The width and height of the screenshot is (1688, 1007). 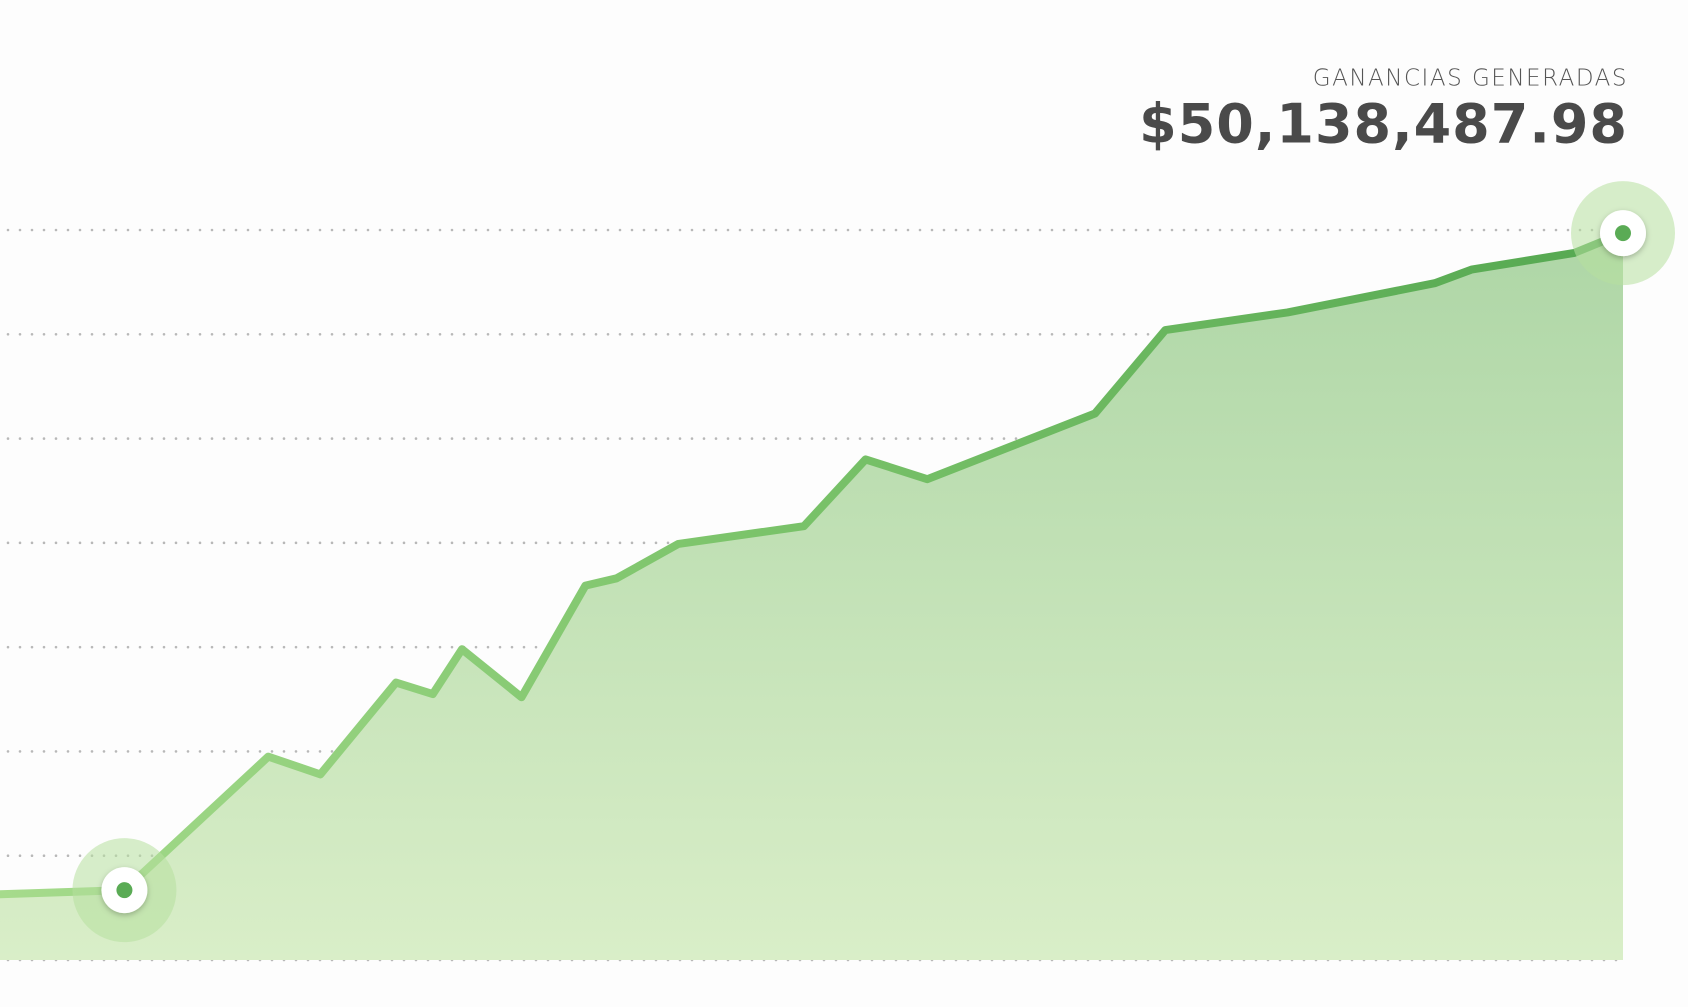 I want to click on total-value: $50,138,487.98, so click(x=1383, y=124).